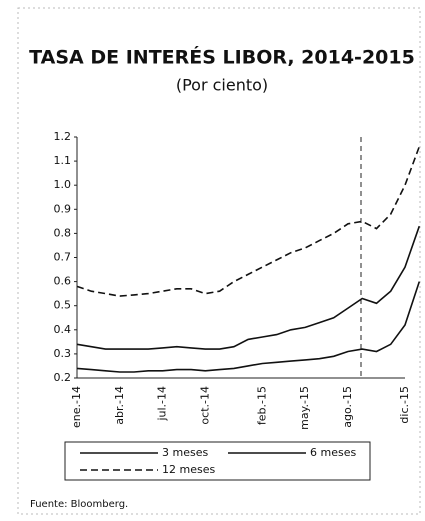 The image size is (425, 521). What do you see at coordinates (63, 160) in the screenshot?
I see `y-tick-label: 1.1` at bounding box center [63, 160].